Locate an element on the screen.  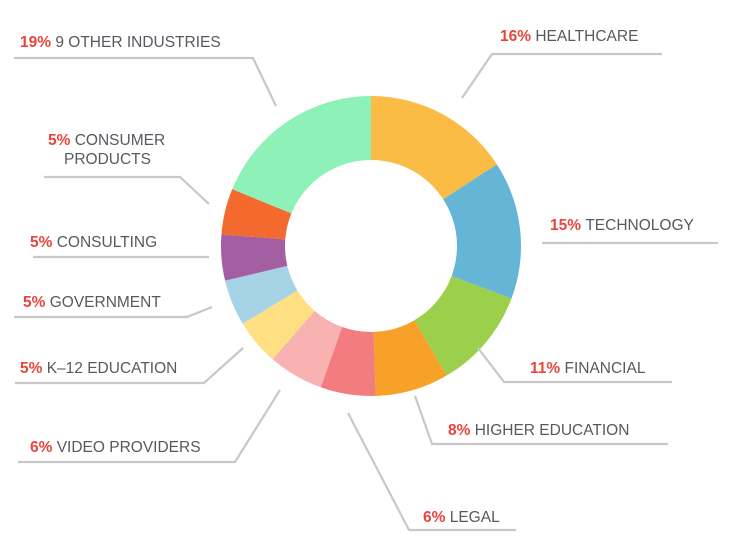
slice-percent: 8% is located at coordinates (459, 430).